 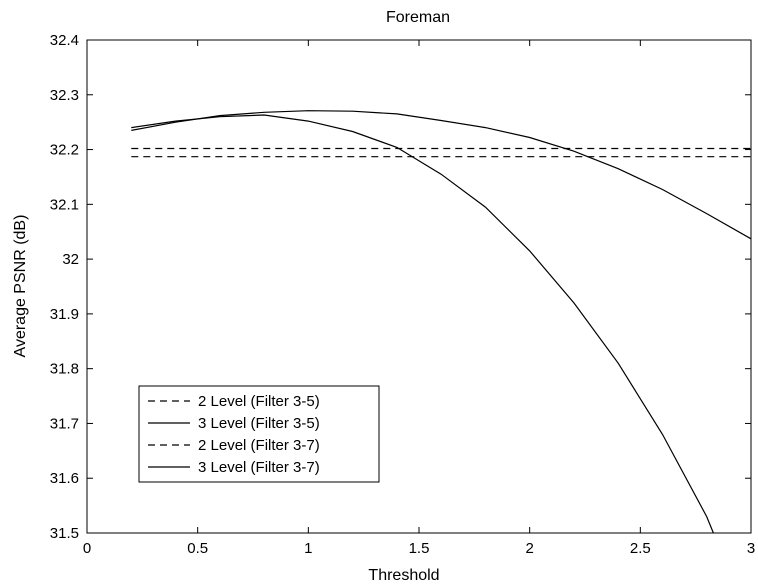 What do you see at coordinates (403, 575) in the screenshot?
I see `x-axis-label: Threshold` at bounding box center [403, 575].